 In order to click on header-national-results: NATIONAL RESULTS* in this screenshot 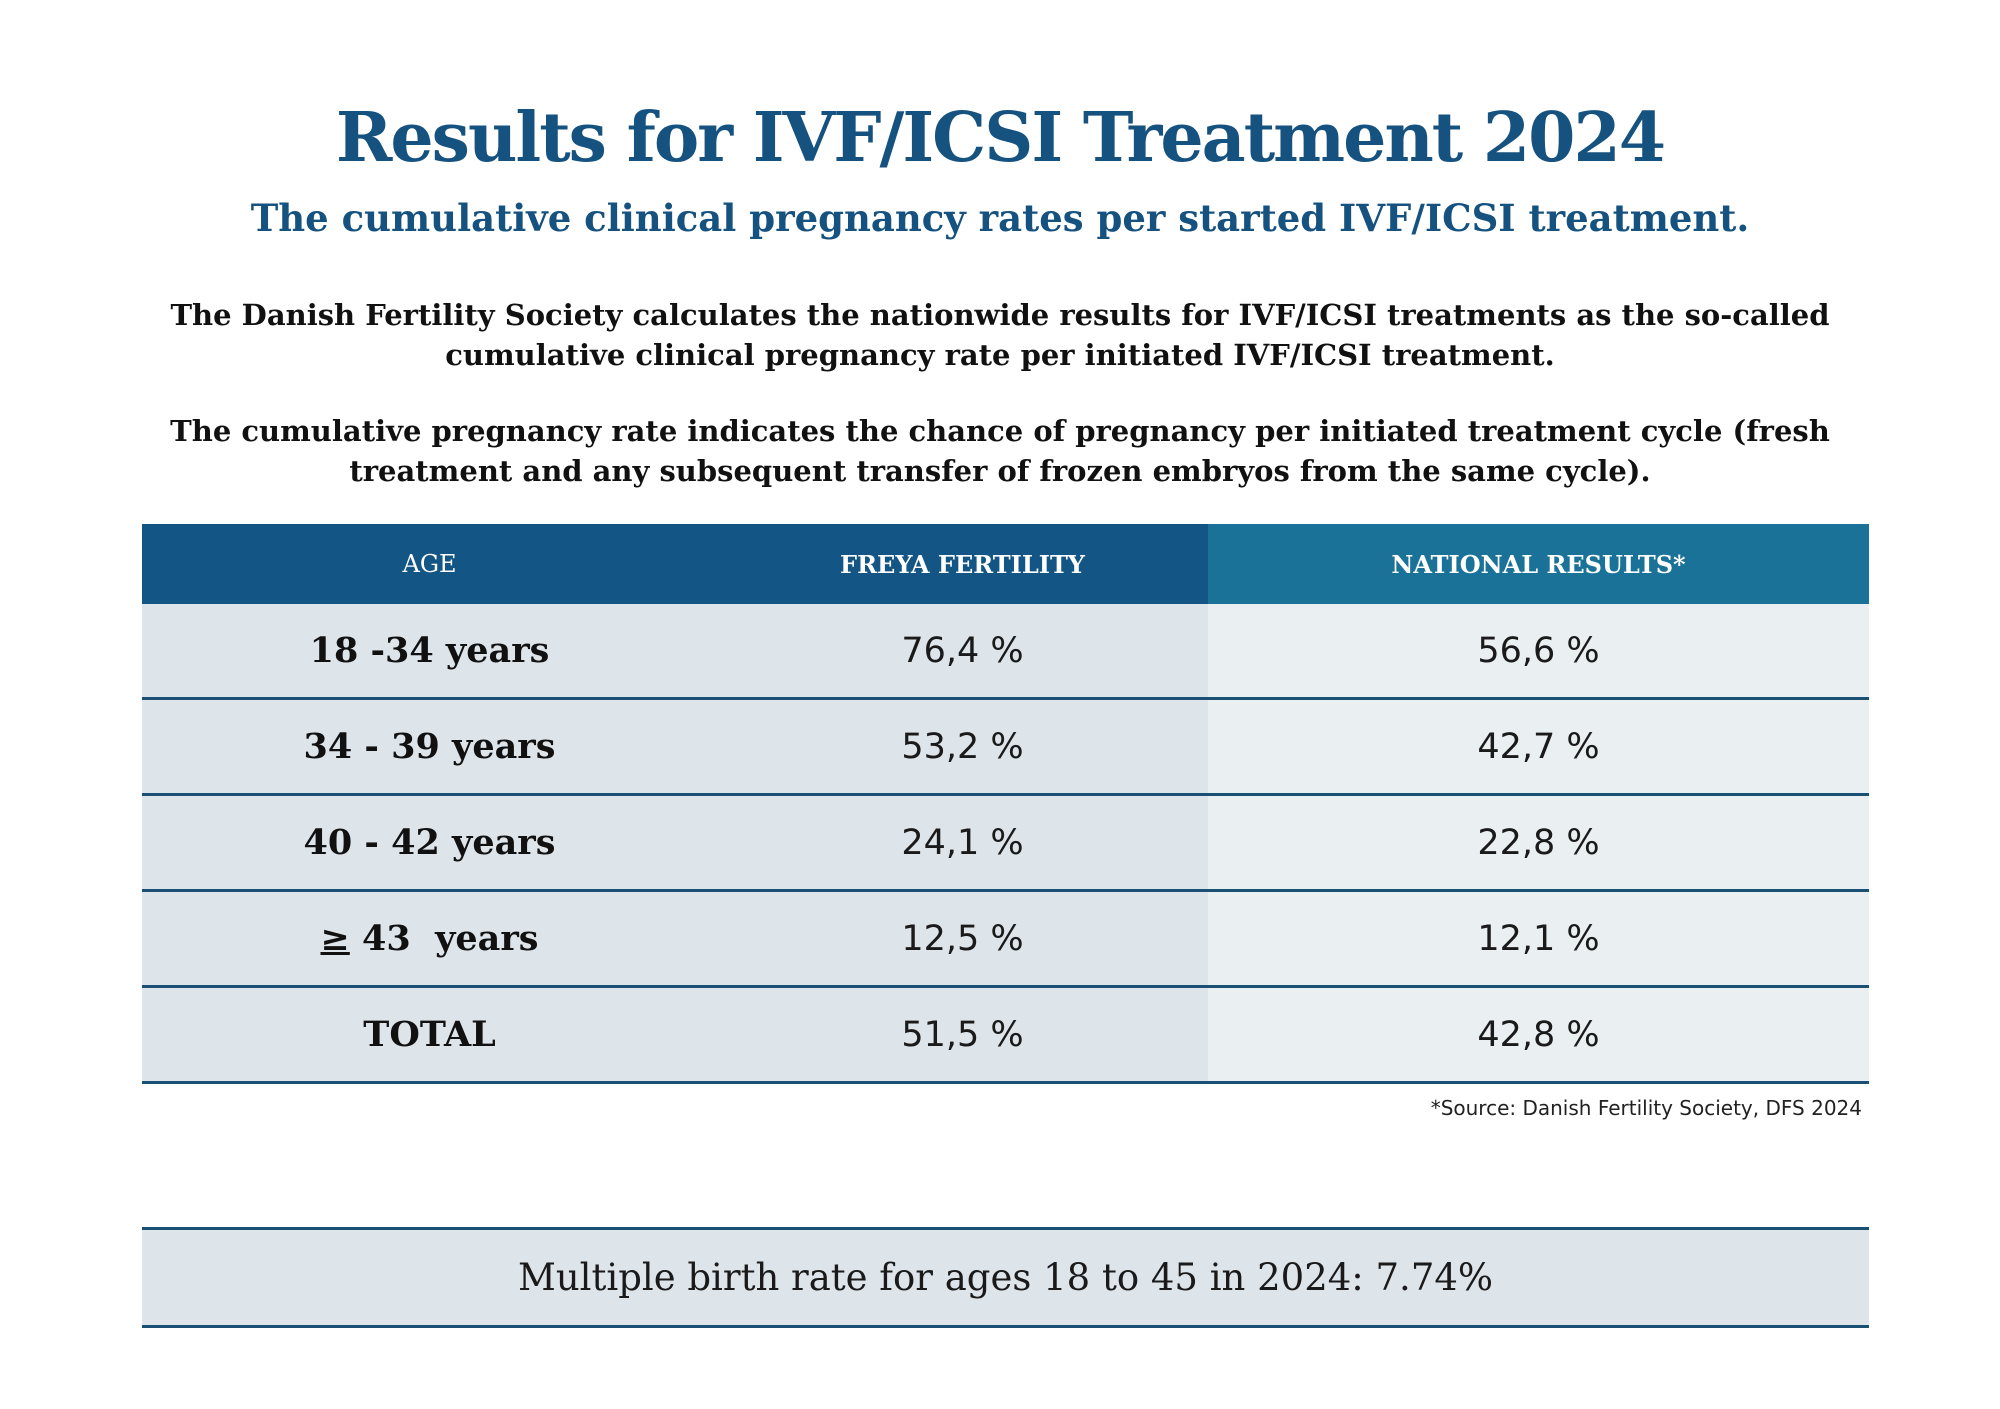, I will do `click(1538, 564)`.